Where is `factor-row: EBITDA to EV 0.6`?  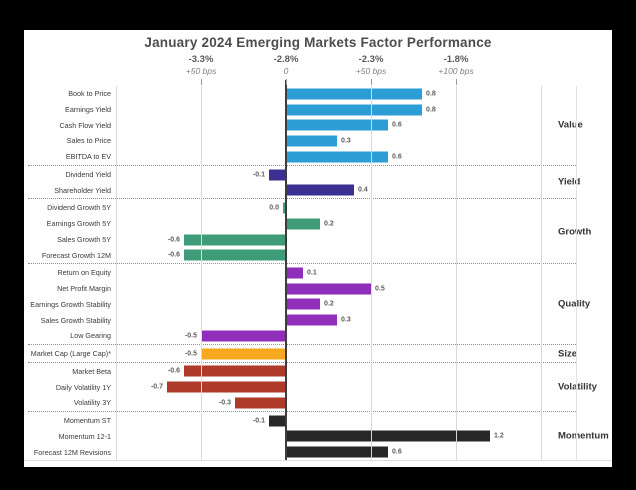
factor-row: EBITDA to EV 0.6 is located at coordinates (318, 157).